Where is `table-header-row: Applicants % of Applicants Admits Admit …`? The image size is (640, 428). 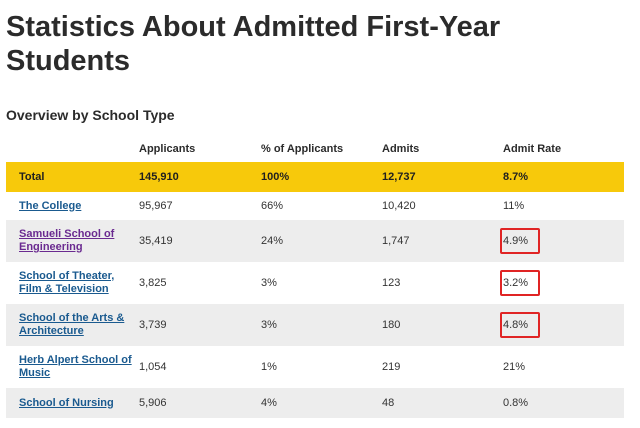
table-header-row: Applicants % of Applicants Admits Admit … is located at coordinates (315, 148).